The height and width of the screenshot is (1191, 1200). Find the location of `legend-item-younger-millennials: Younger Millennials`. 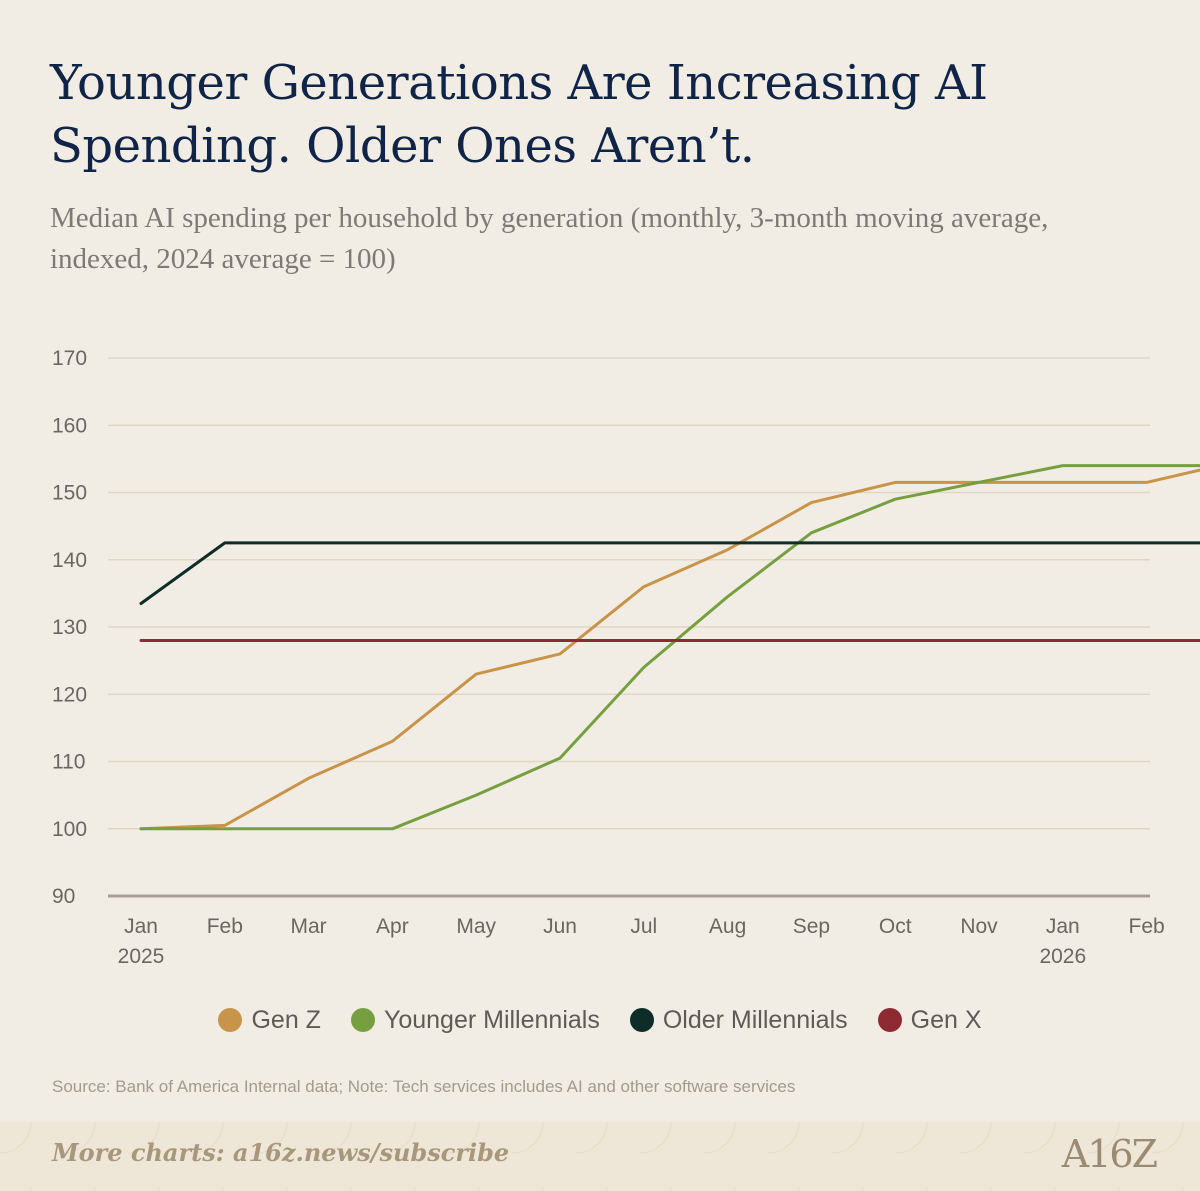

legend-item-younger-millennials: Younger Millennials is located at coordinates (475, 1020).